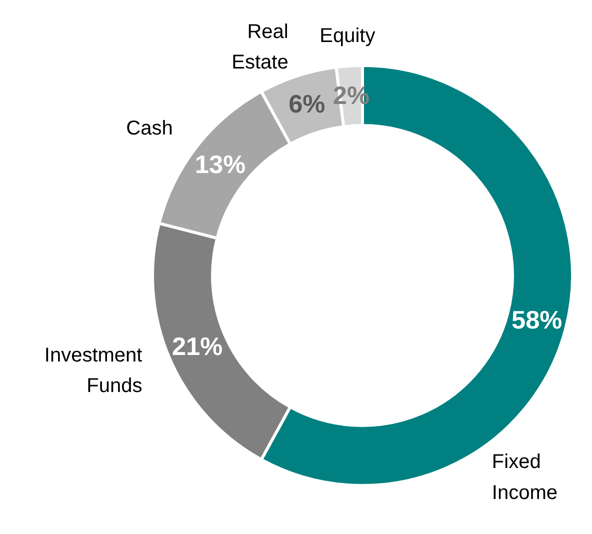 This screenshot has width=592, height=534. I want to click on slice-label: Fixed Income, so click(525, 477).